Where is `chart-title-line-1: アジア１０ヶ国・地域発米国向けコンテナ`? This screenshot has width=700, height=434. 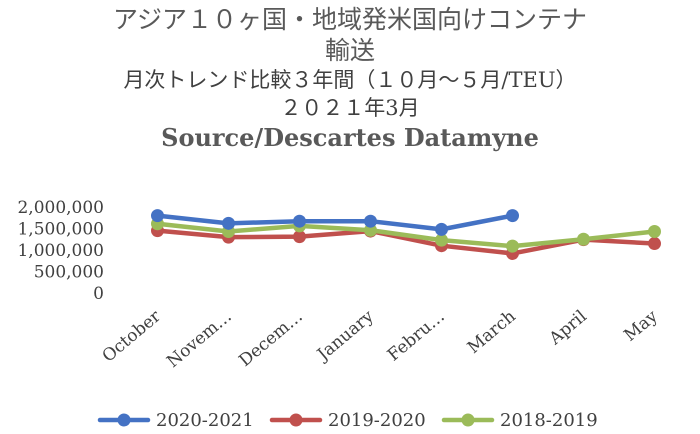 chart-title-line-1: アジア１０ヶ国・地域発米国向けコンテナ is located at coordinates (349, 19).